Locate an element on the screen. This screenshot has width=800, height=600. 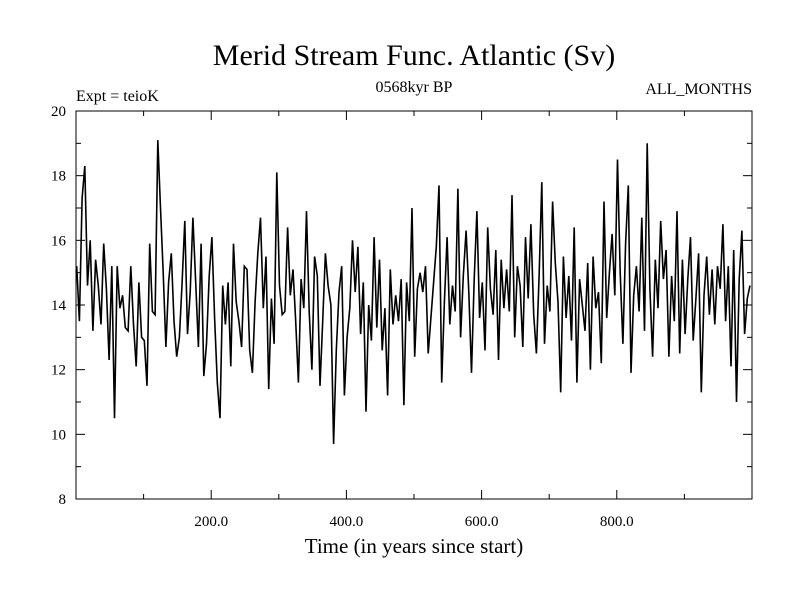
chart-subtitle-left: Expt = teioK is located at coordinates (117, 96).